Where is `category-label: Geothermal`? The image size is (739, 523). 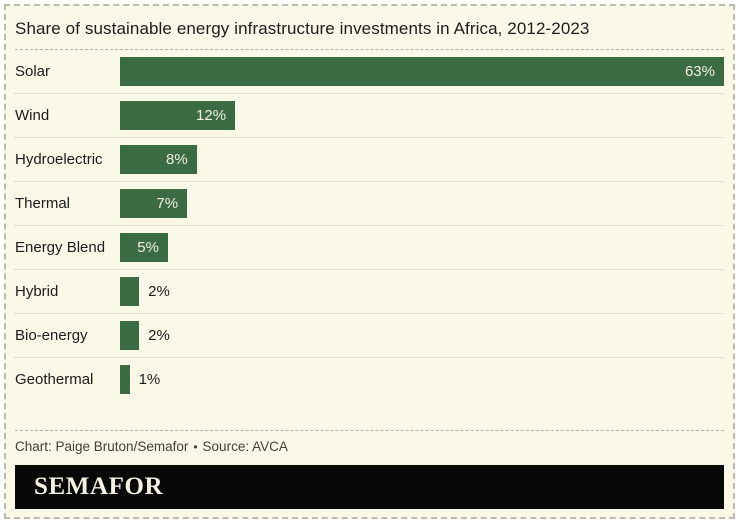
category-label: Geothermal is located at coordinates (54, 379).